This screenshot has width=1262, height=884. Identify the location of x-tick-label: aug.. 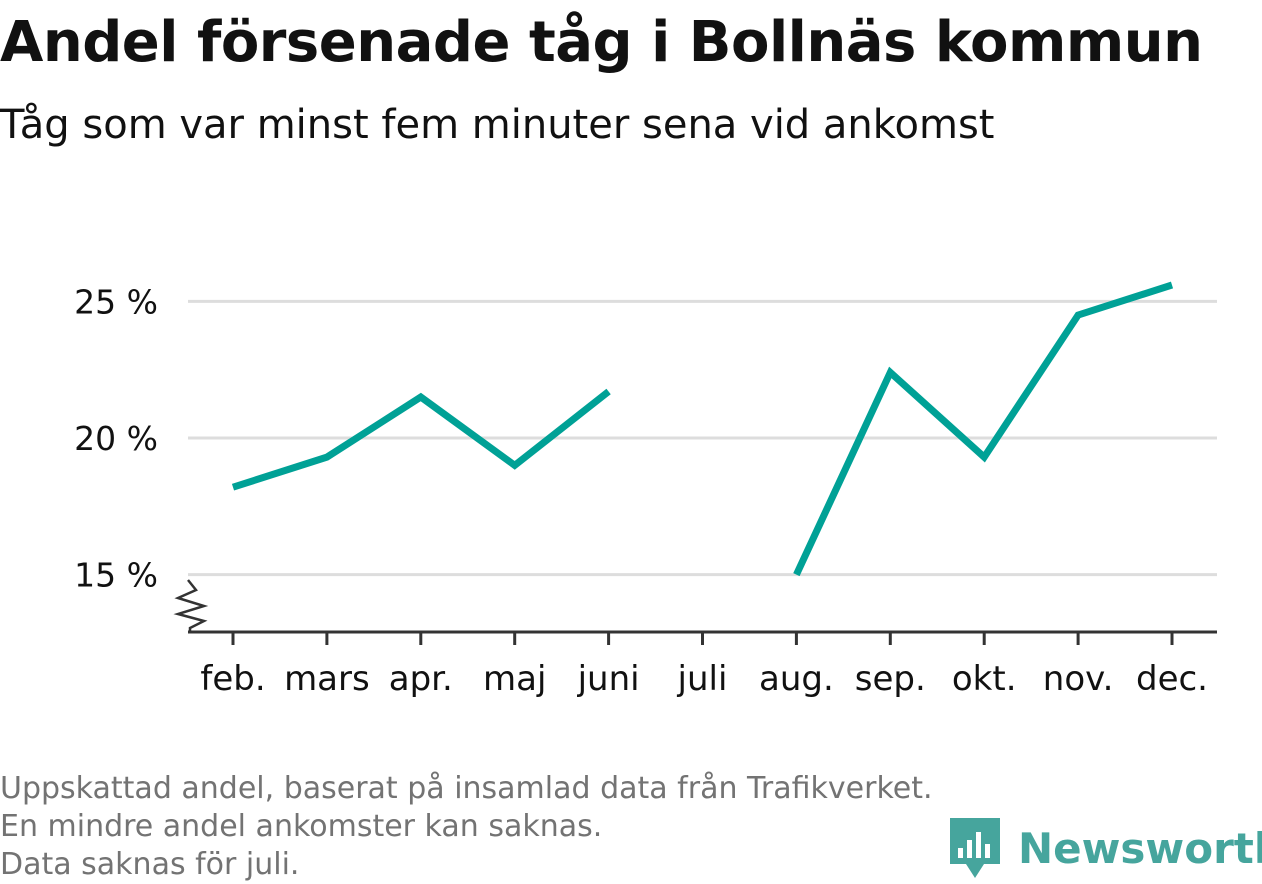
(796, 679).